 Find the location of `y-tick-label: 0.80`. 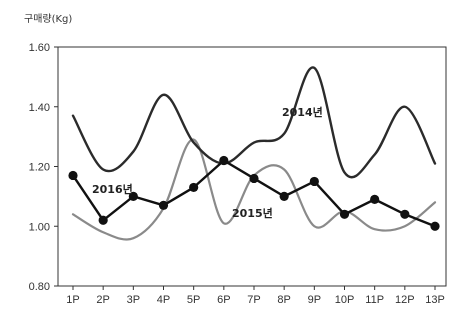

y-tick-label: 0.80 is located at coordinates (39, 287).